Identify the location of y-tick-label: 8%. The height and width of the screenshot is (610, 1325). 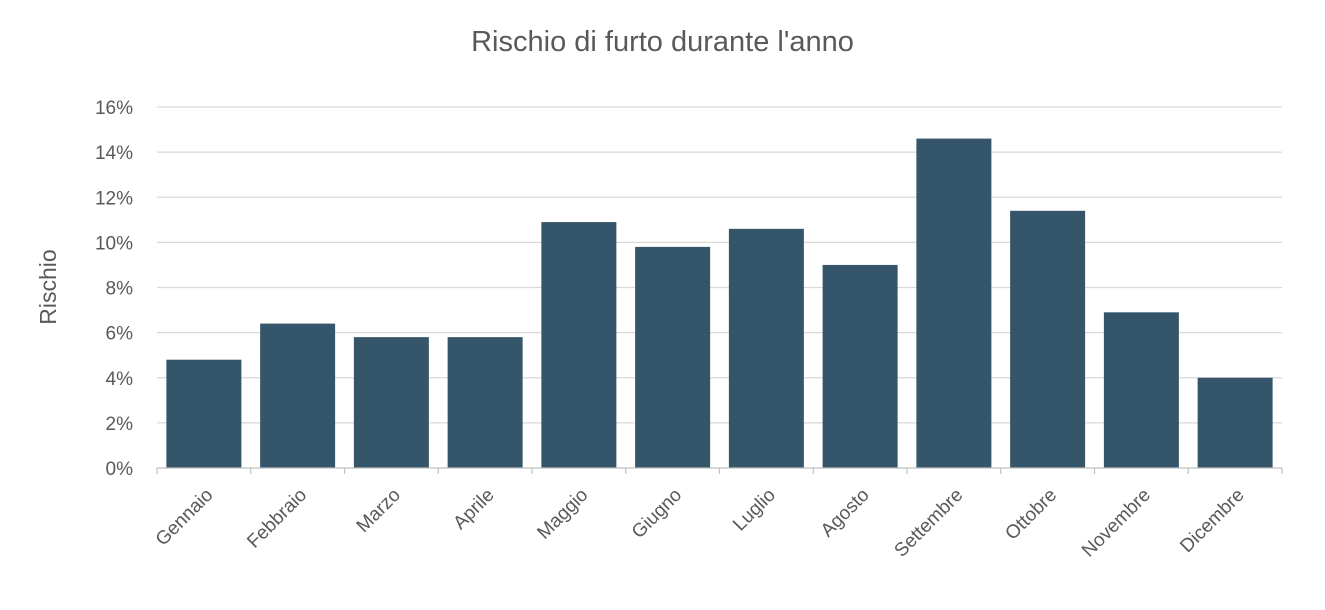
(120, 289).